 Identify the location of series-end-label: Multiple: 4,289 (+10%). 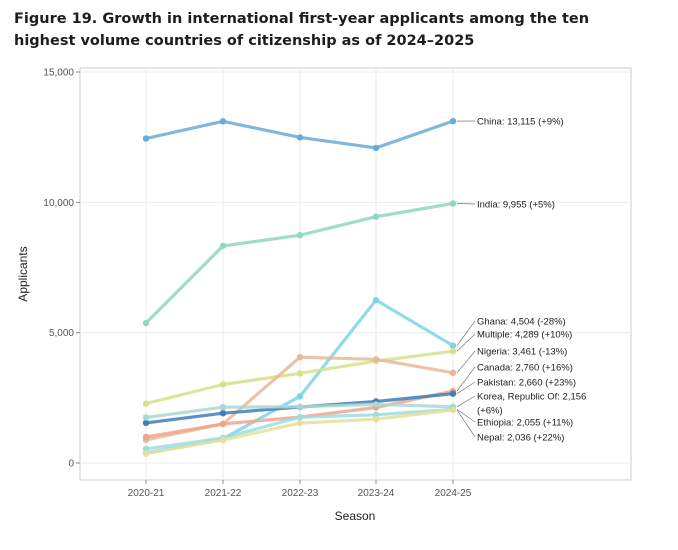
(524, 335).